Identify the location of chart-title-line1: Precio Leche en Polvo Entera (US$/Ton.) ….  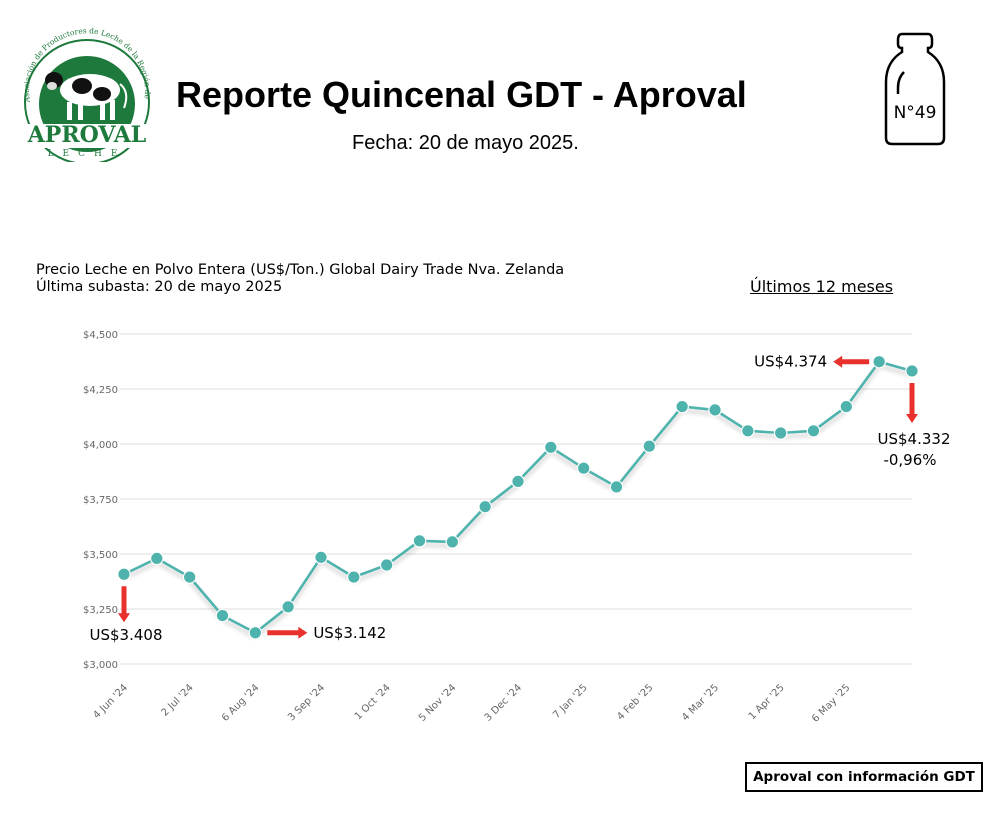
(300, 270).